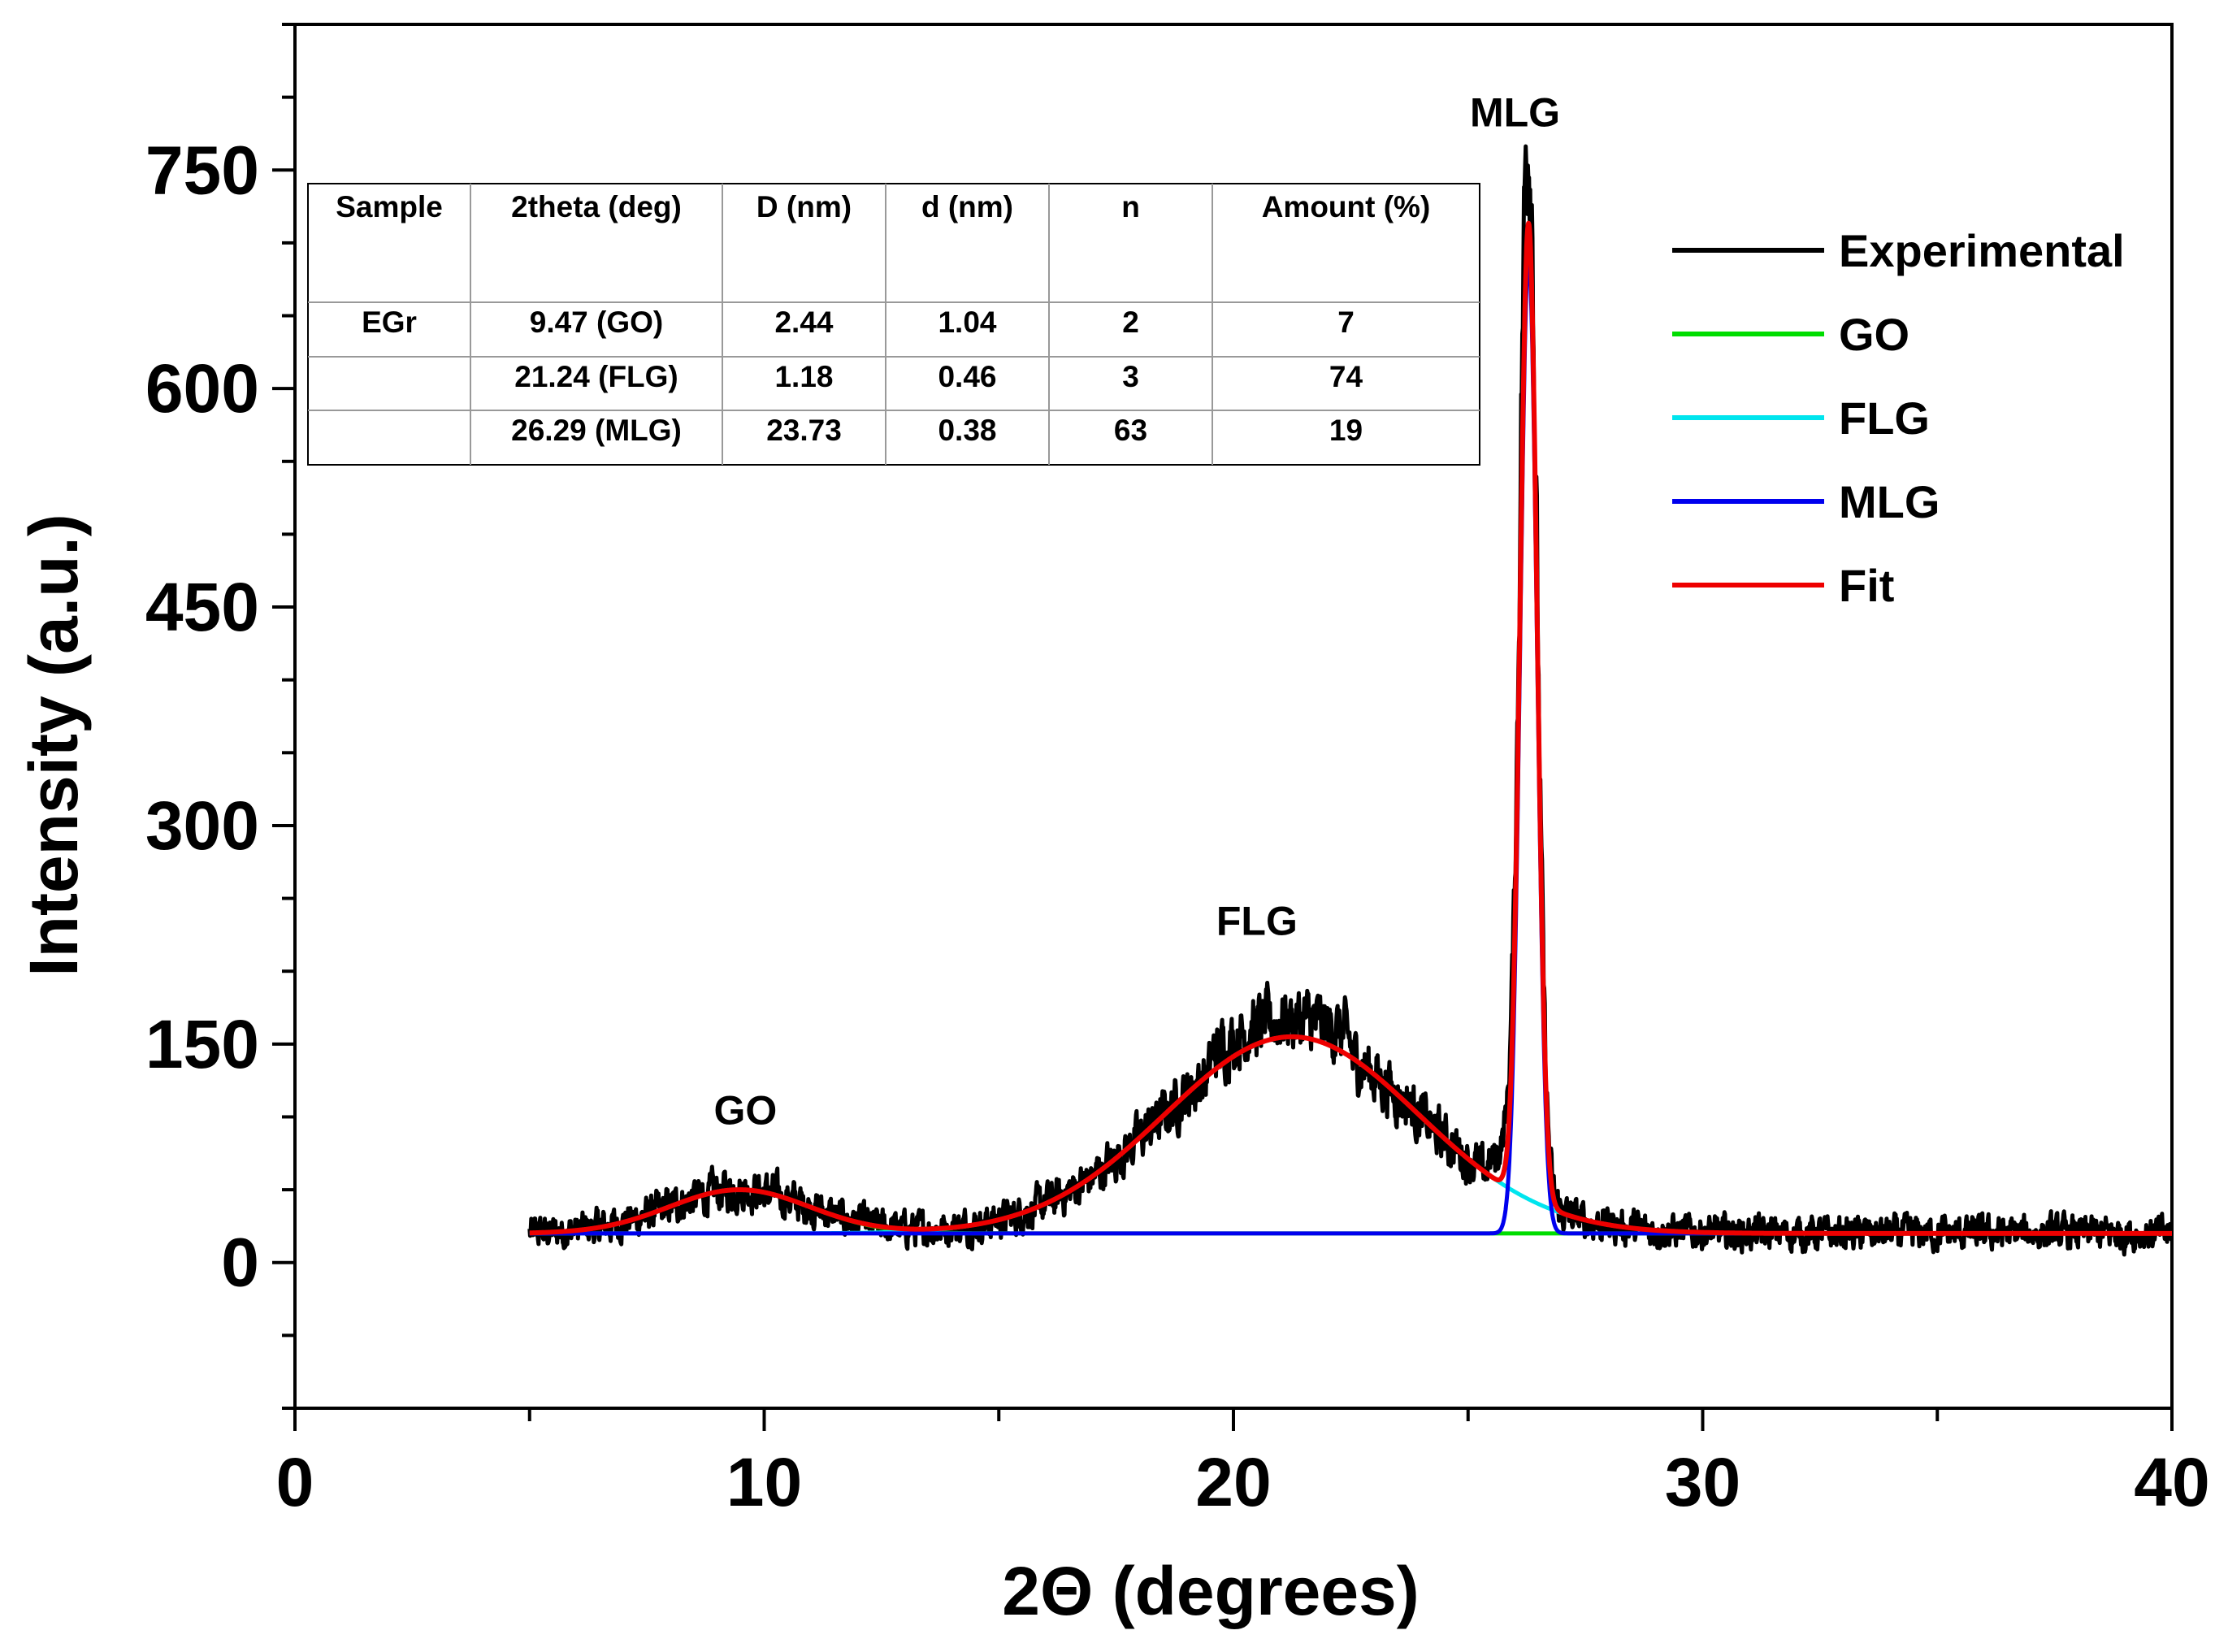 The width and height of the screenshot is (2228, 1652). I want to click on table-header-cell: Amount (%), so click(1346, 206).